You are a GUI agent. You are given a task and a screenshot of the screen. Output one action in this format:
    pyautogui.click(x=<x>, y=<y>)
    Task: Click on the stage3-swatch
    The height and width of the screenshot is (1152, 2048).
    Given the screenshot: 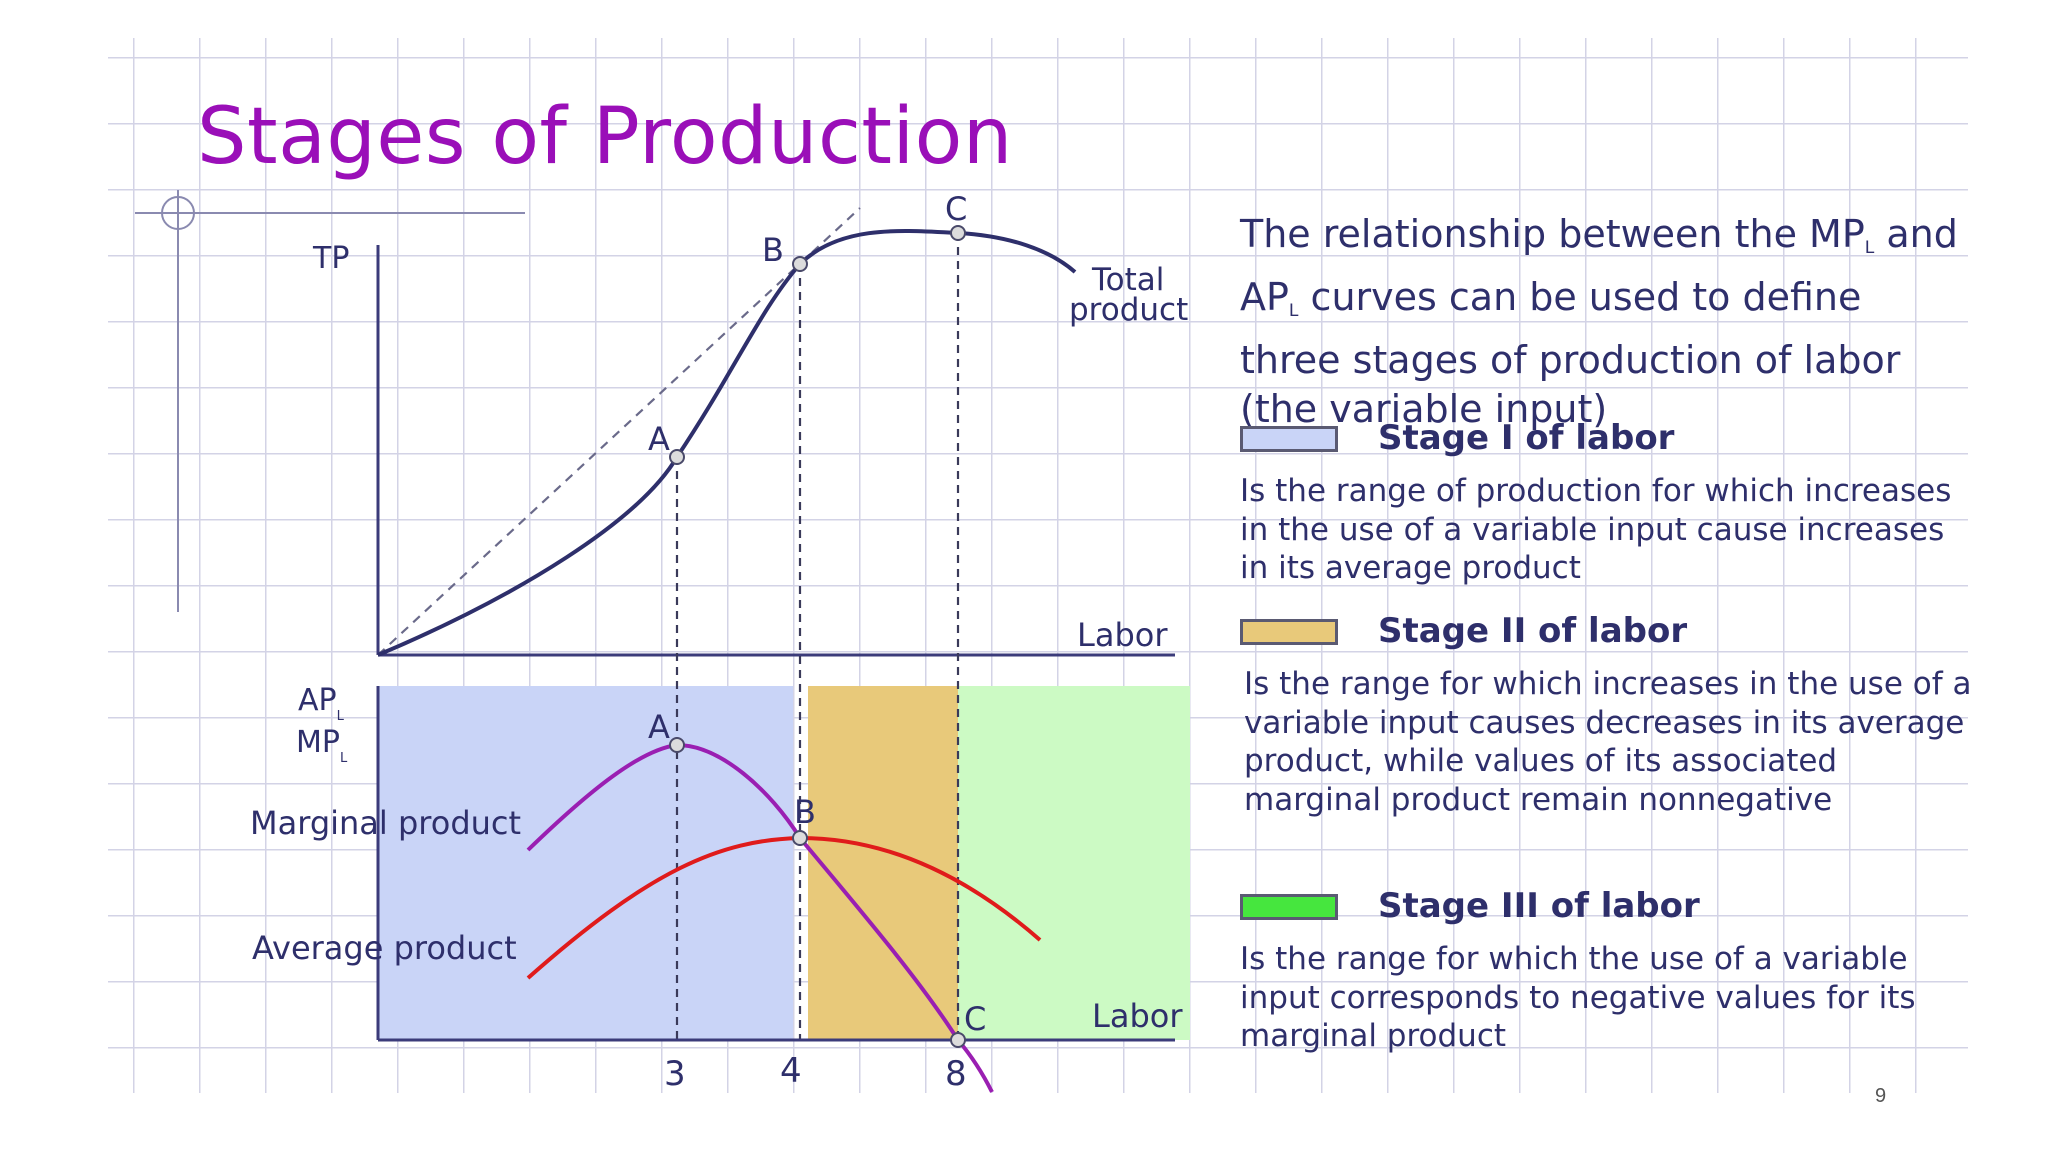 What is the action you would take?
    pyautogui.click(x=1289, y=907)
    